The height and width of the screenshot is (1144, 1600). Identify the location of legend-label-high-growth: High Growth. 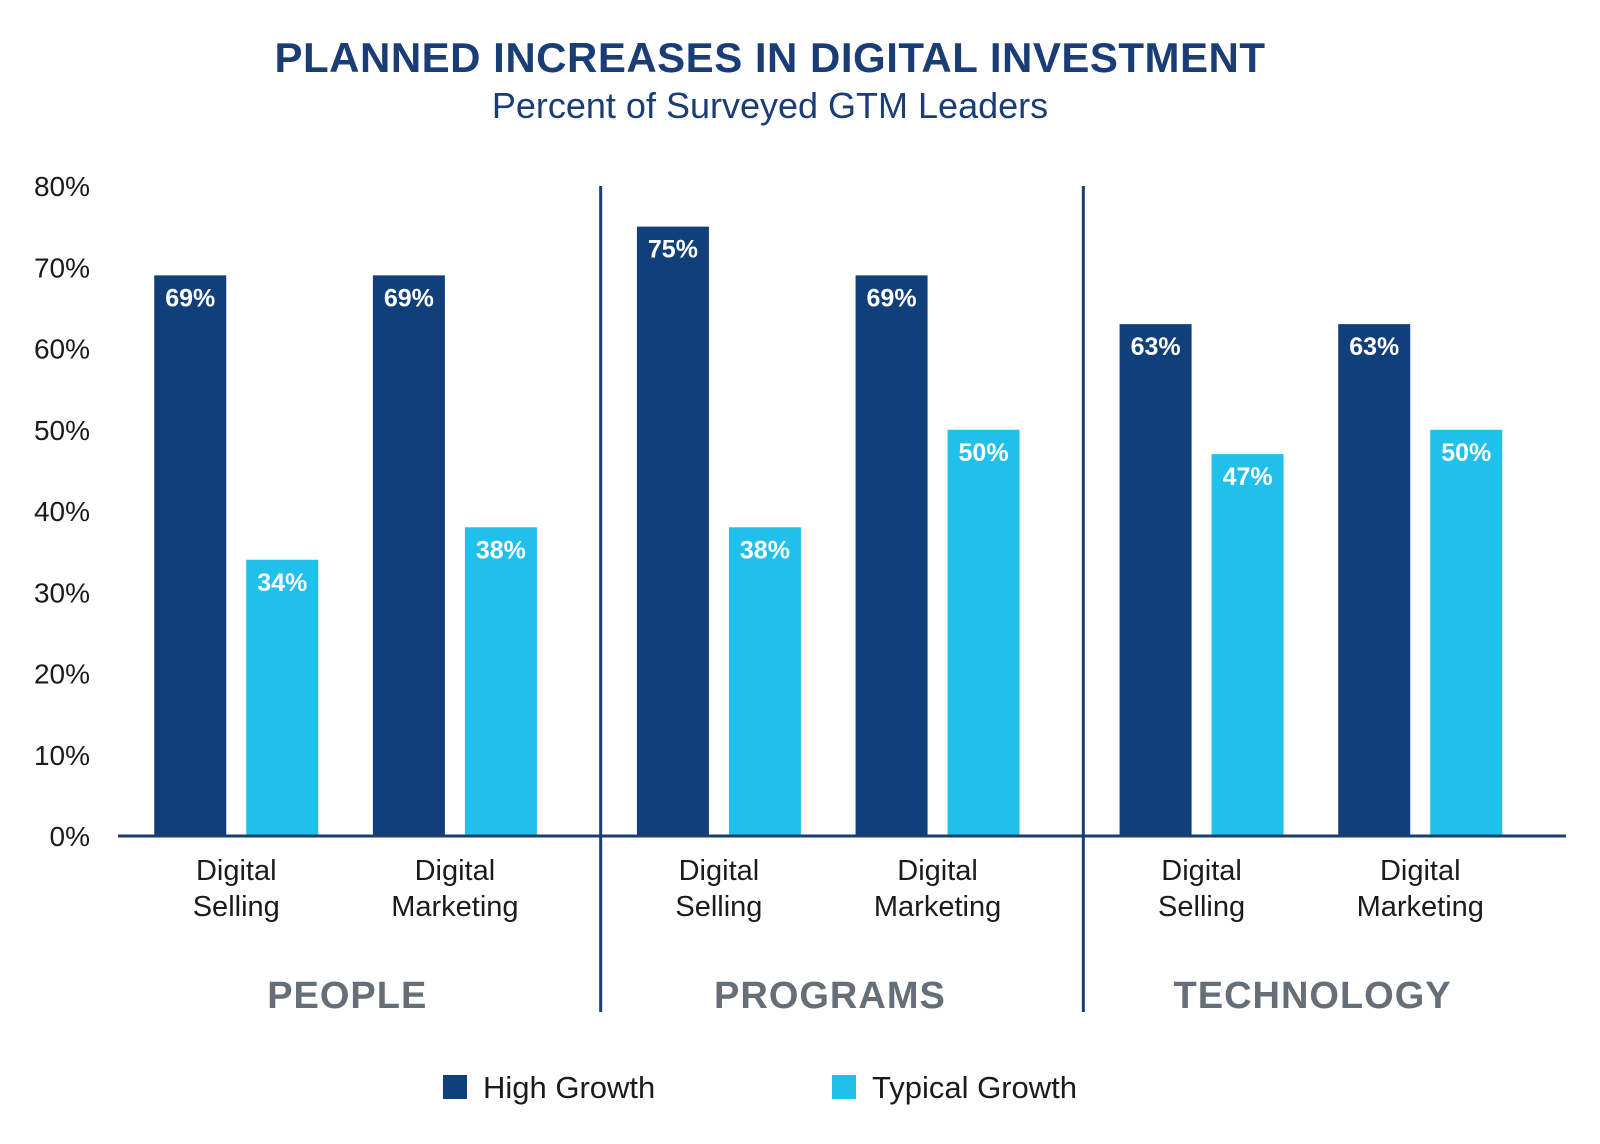
(569, 1087).